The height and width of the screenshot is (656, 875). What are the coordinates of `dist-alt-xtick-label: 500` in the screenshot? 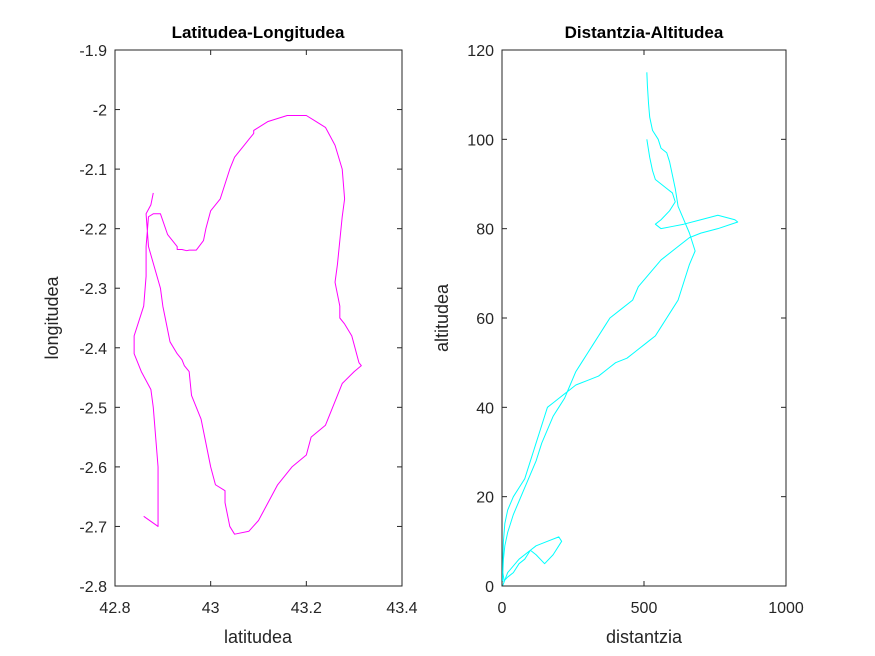 It's located at (644, 608).